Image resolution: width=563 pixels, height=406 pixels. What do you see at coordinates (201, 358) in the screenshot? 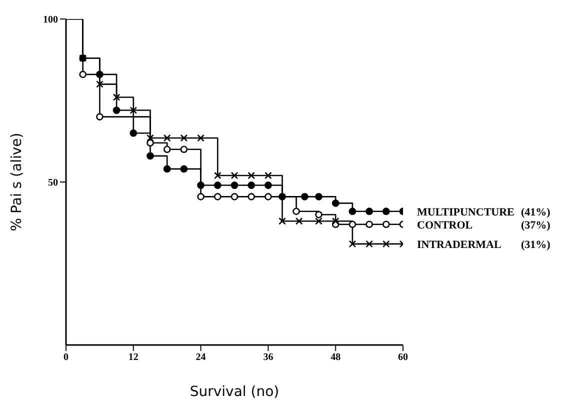
I see `x-tick-label: 24` at bounding box center [201, 358].